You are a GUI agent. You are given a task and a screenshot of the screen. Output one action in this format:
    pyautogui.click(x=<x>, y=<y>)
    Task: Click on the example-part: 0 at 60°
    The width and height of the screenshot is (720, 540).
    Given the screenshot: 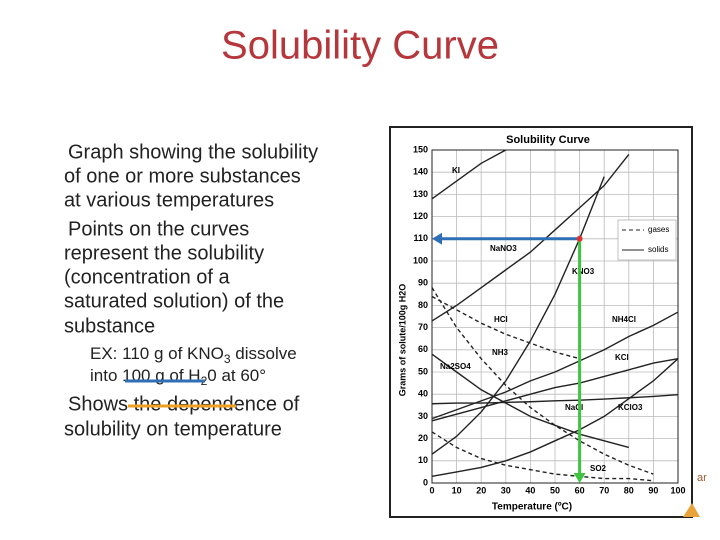 What is the action you would take?
    pyautogui.click(x=236, y=375)
    